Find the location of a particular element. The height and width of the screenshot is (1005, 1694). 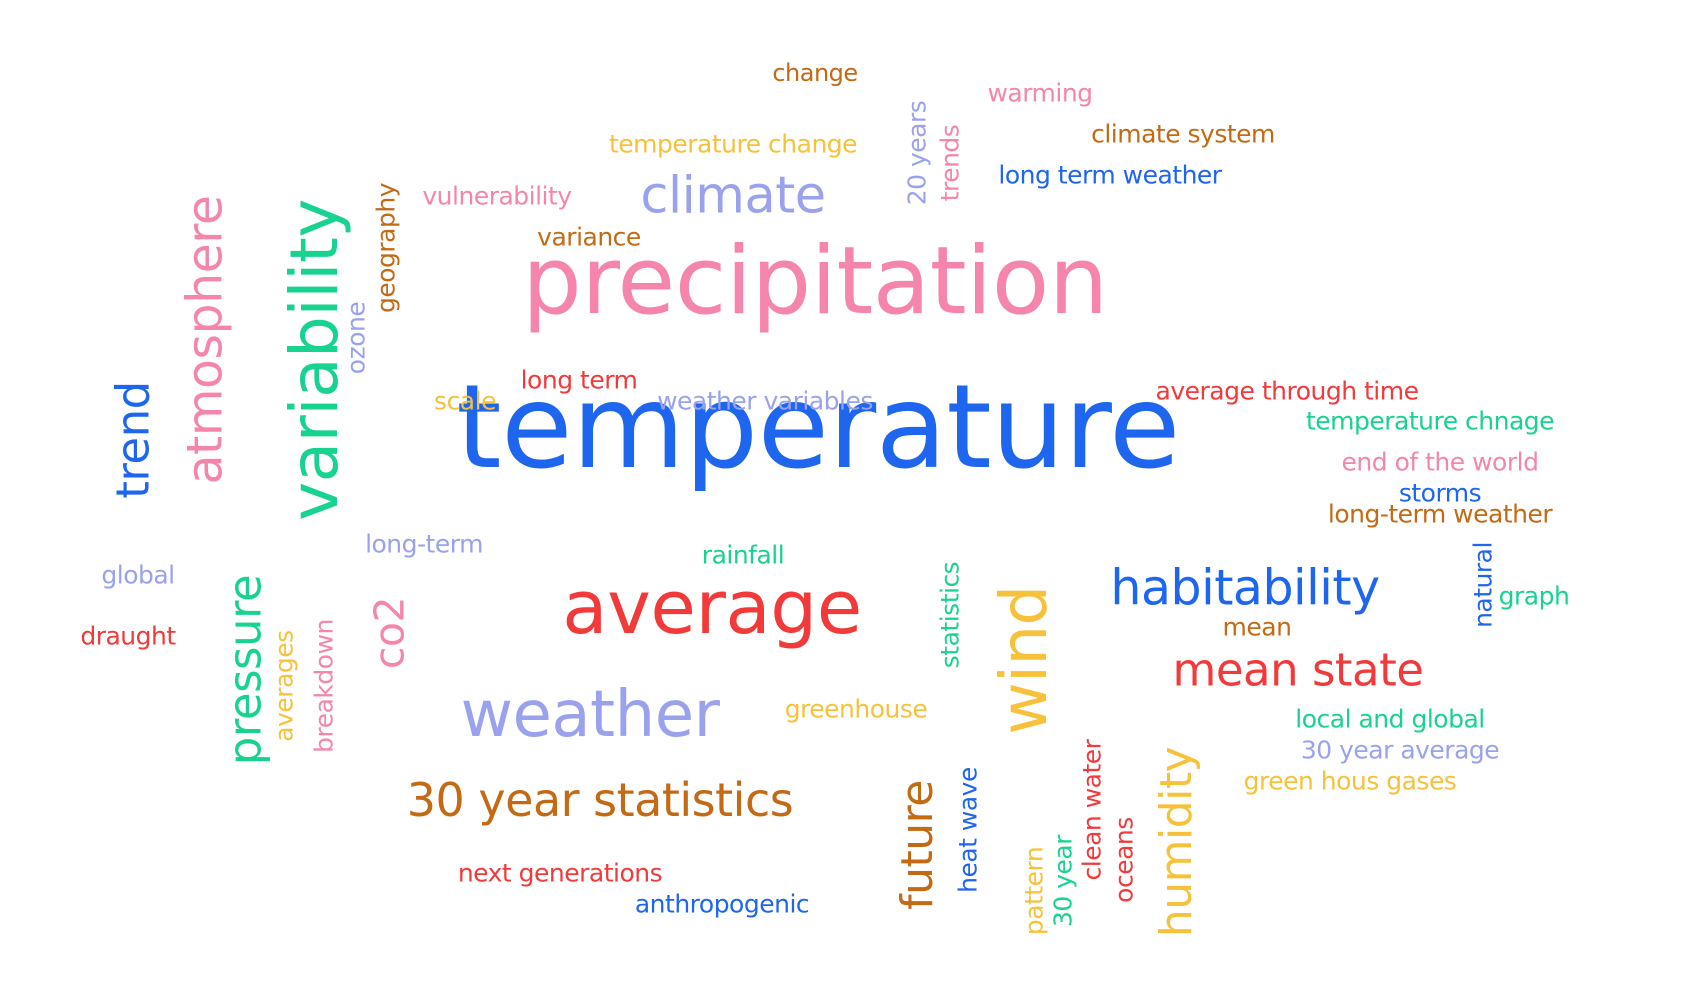

word-weather: weather is located at coordinates (590, 715).